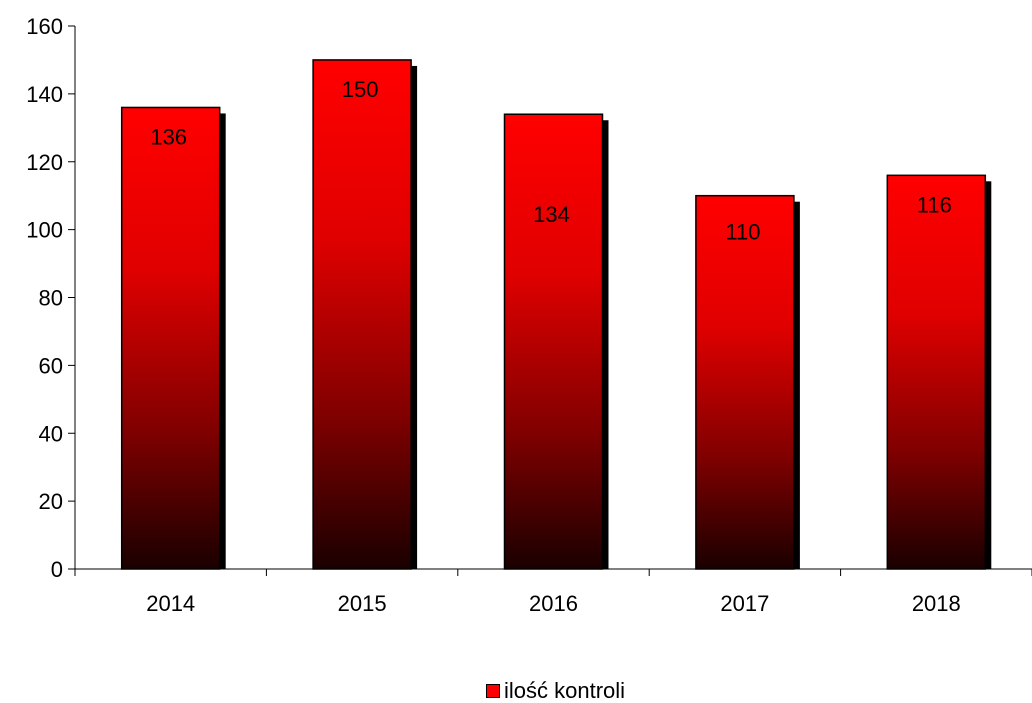  What do you see at coordinates (57, 569) in the screenshot?
I see `y-tick-label: 0` at bounding box center [57, 569].